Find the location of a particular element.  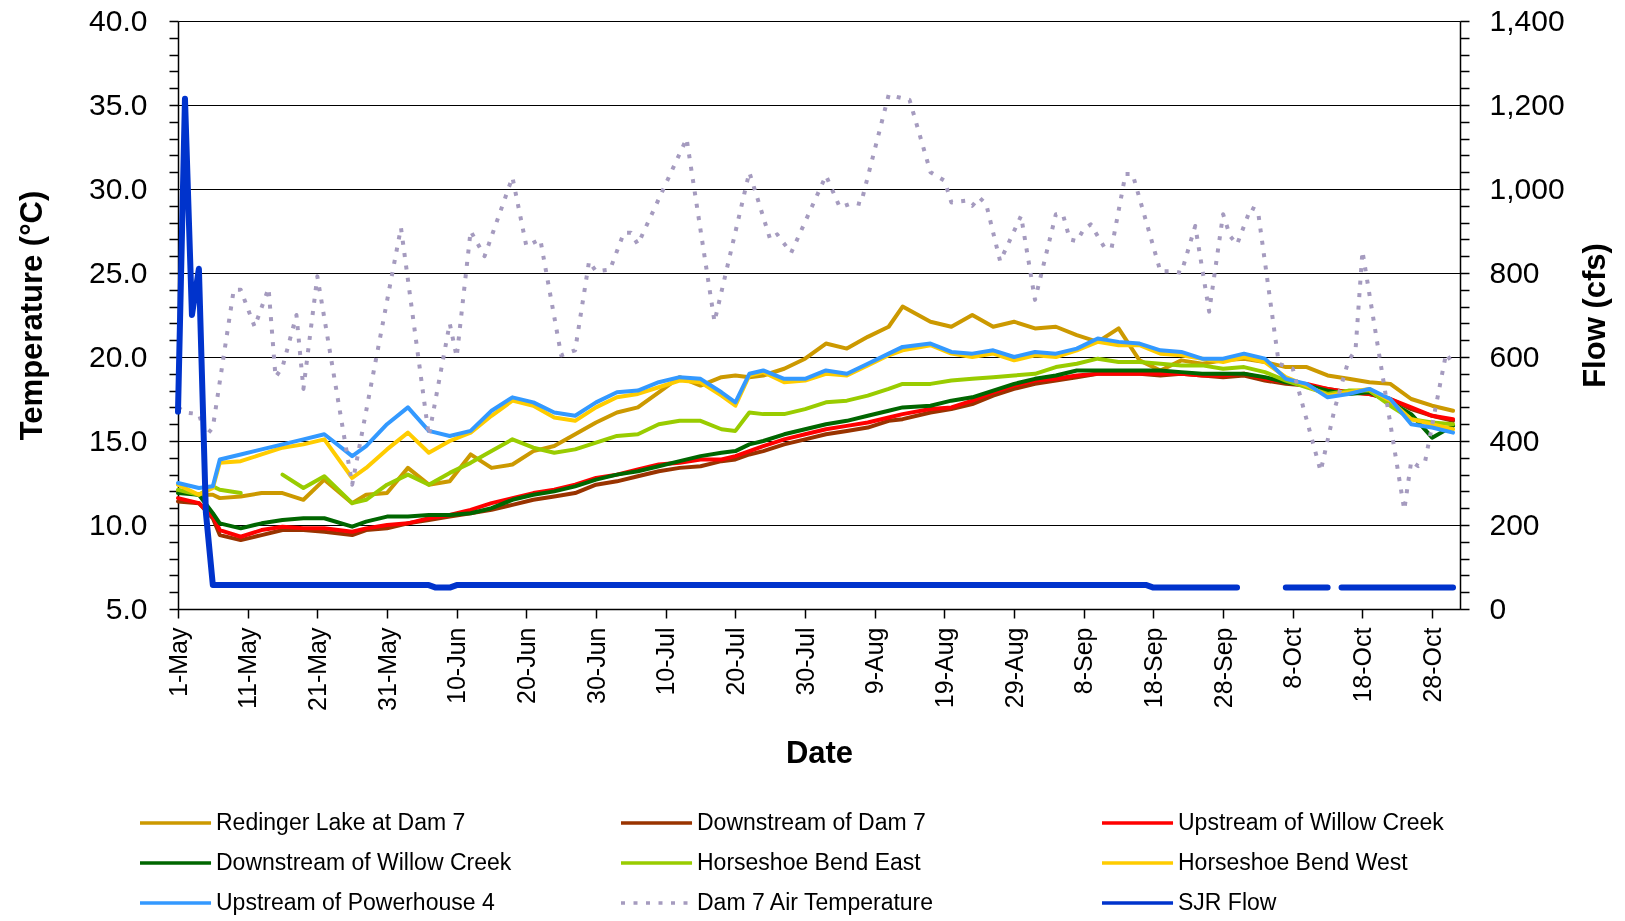

legend-label: SJR Flow is located at coordinates (1227, 902).